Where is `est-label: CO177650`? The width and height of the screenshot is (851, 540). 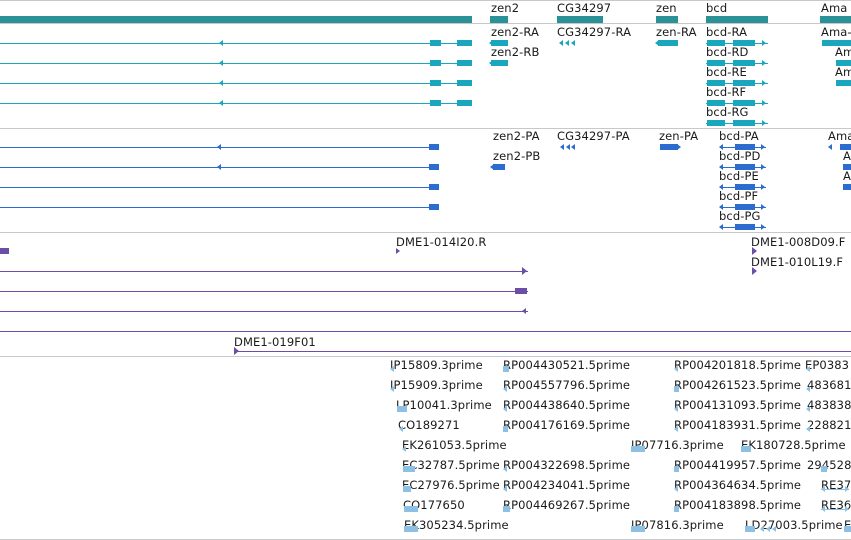 est-label: CO177650 is located at coordinates (434, 505).